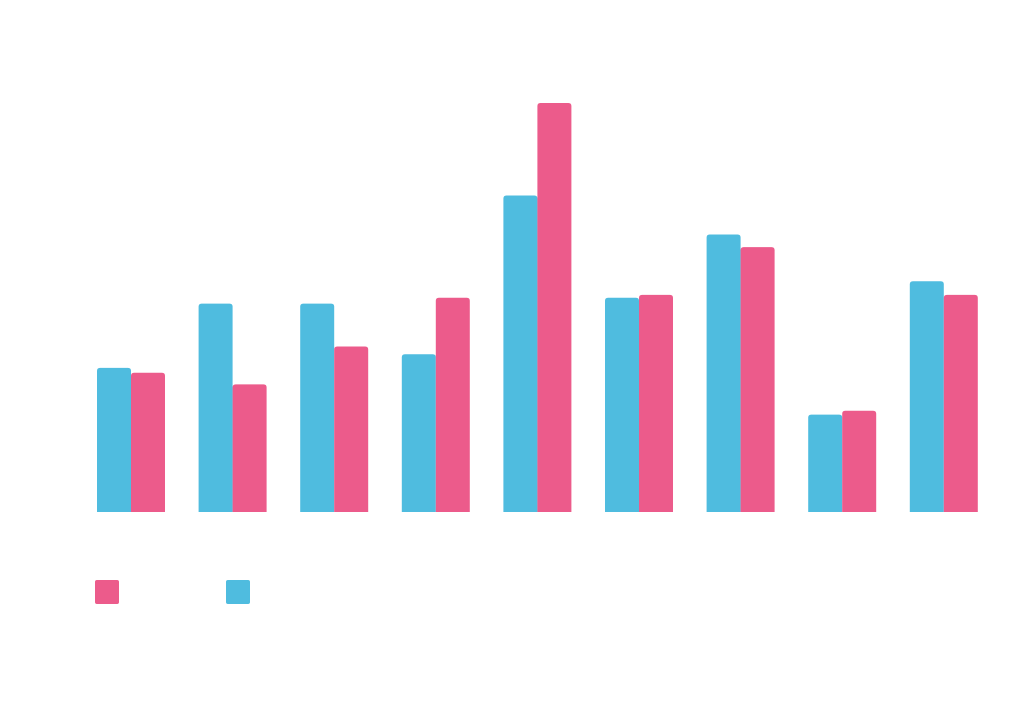  Describe the element at coordinates (107, 592) in the screenshot. I see `legend-swatch-series2` at that location.